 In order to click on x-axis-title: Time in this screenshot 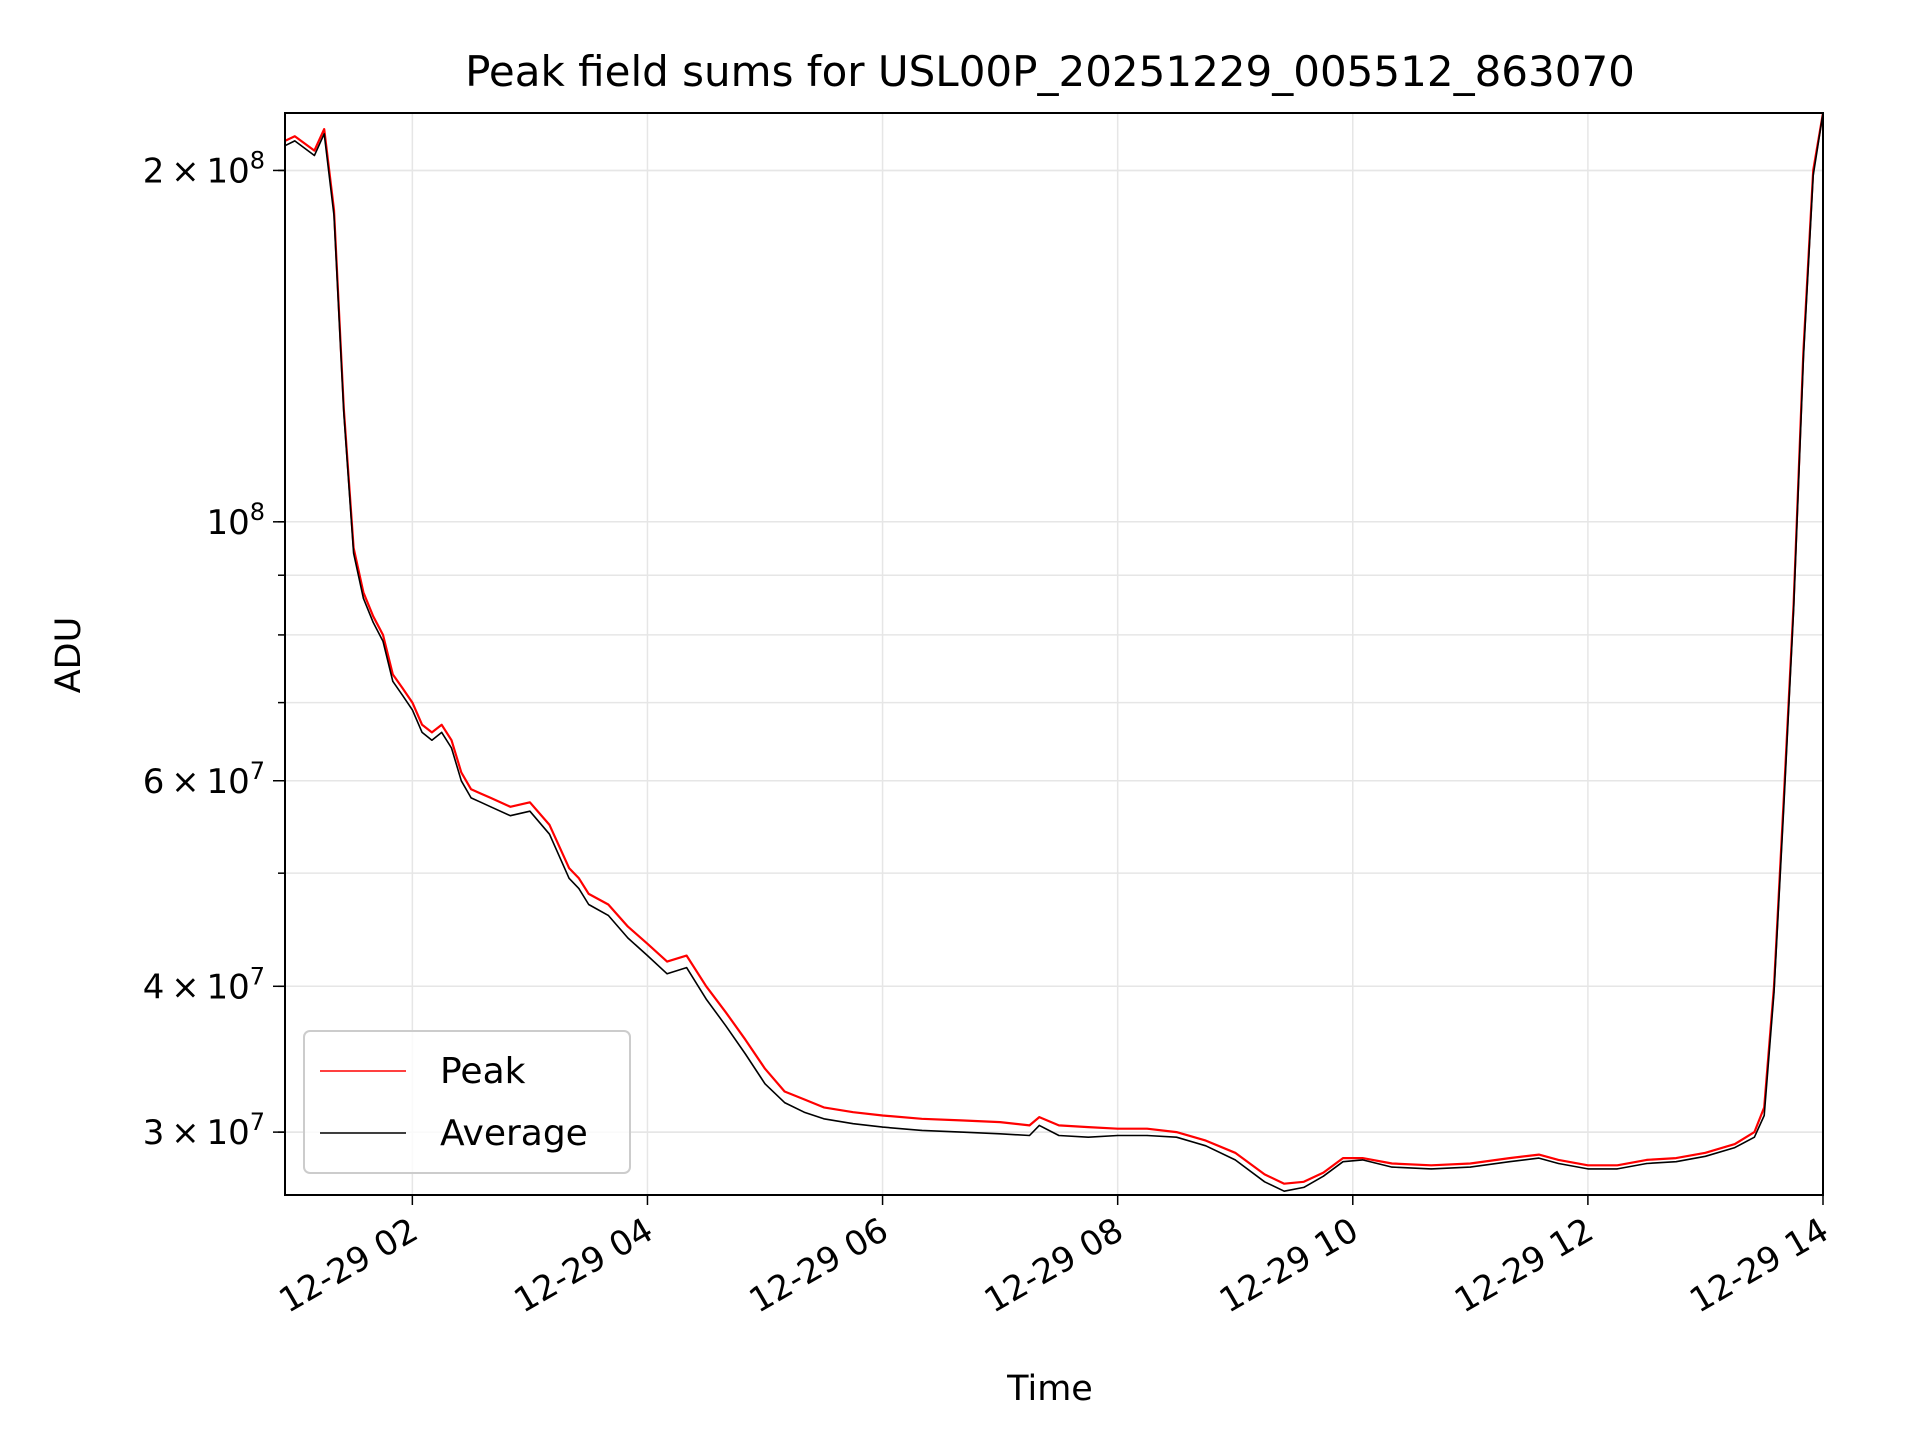, I will do `click(1049, 1389)`.